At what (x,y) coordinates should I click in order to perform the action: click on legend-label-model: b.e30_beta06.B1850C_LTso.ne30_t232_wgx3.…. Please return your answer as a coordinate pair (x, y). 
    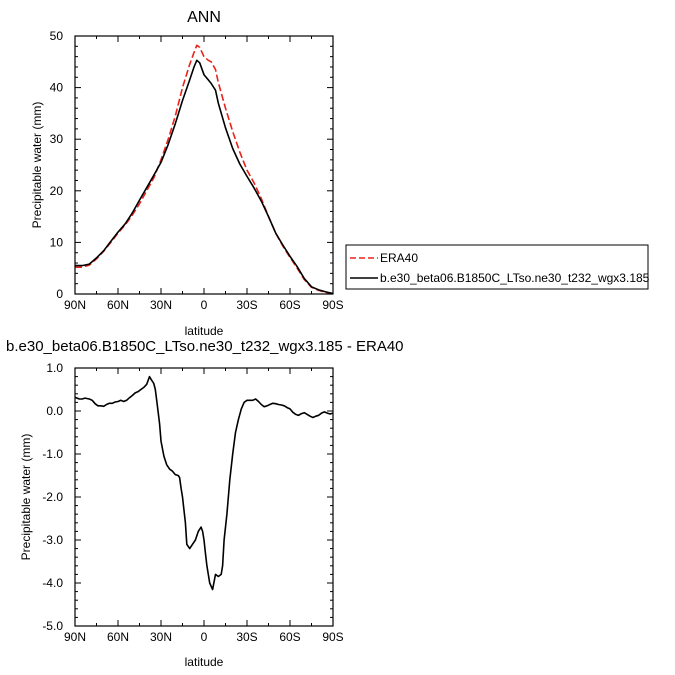
    Looking at the image, I should click on (515, 278).